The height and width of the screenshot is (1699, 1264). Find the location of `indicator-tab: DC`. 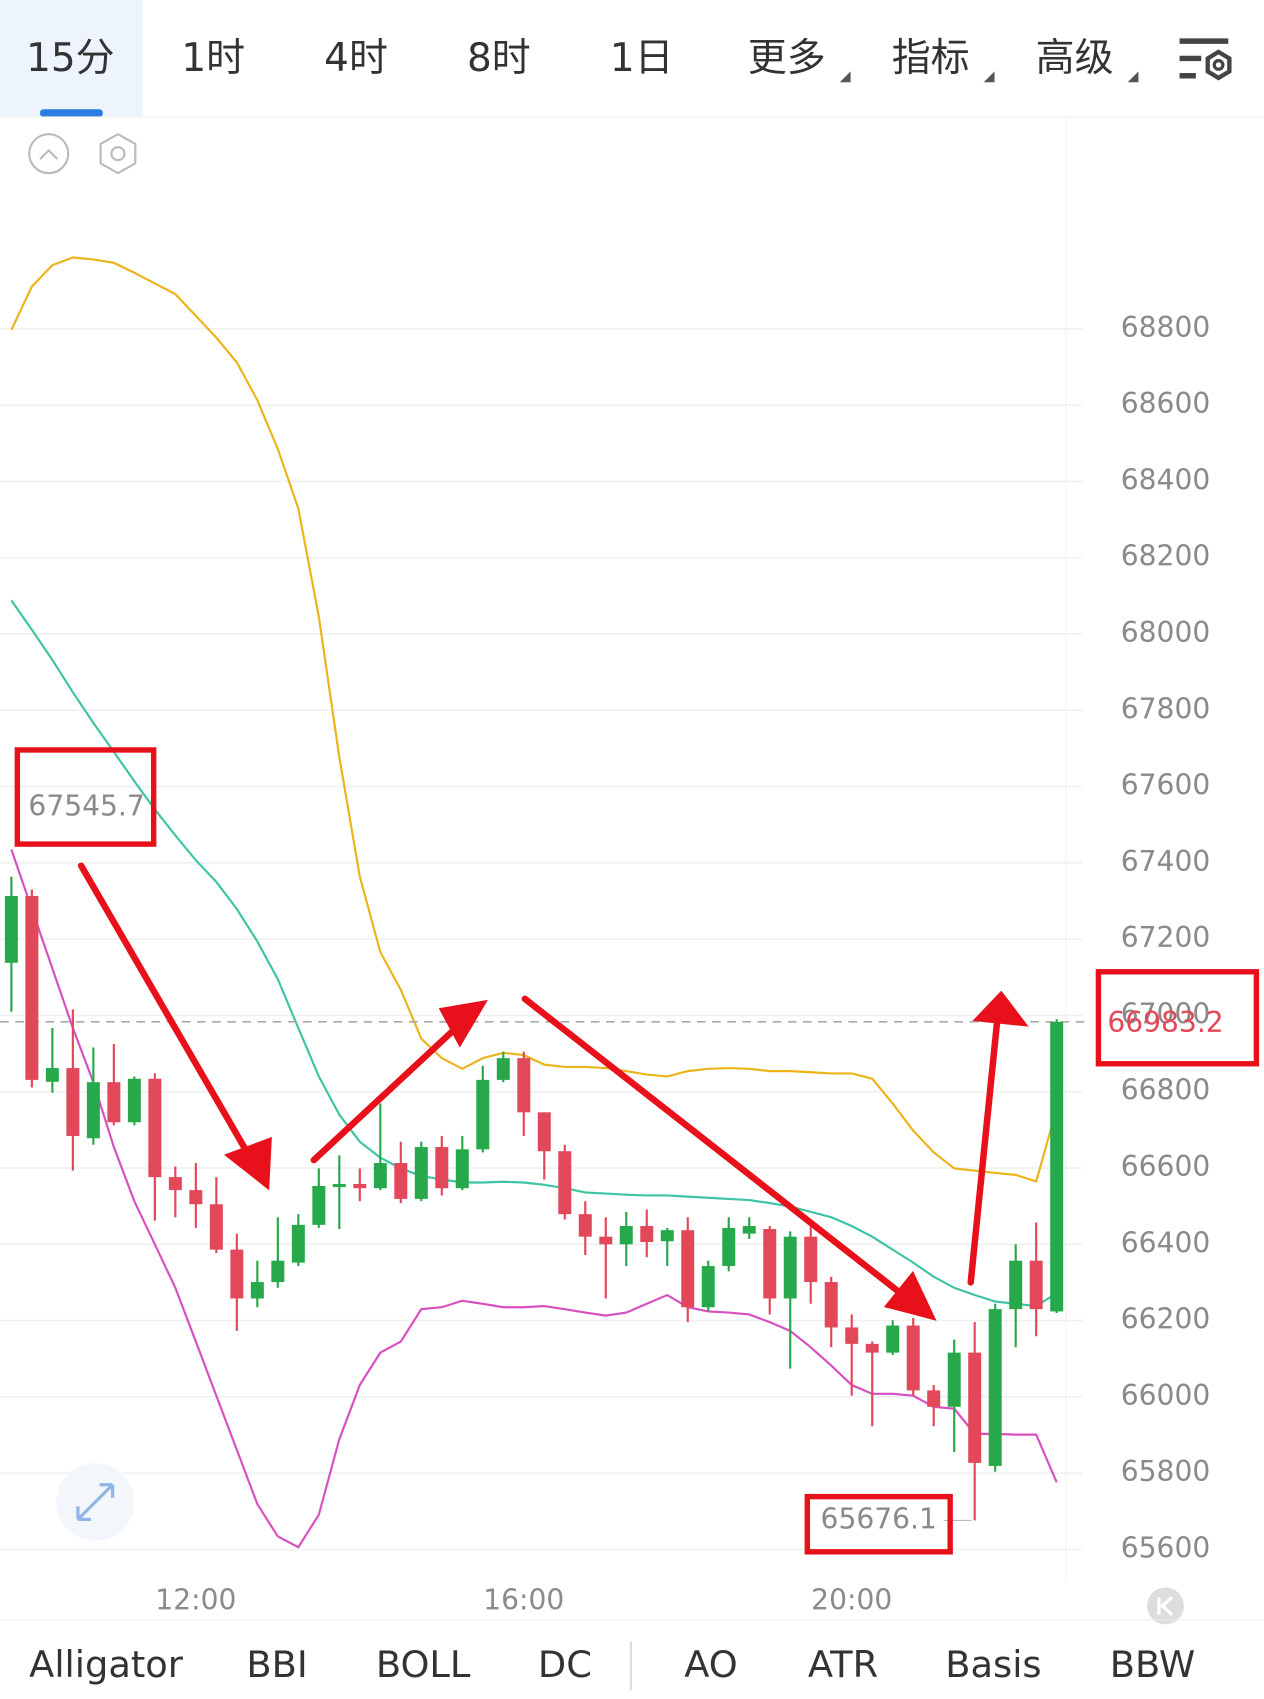

indicator-tab: DC is located at coordinates (565, 1664).